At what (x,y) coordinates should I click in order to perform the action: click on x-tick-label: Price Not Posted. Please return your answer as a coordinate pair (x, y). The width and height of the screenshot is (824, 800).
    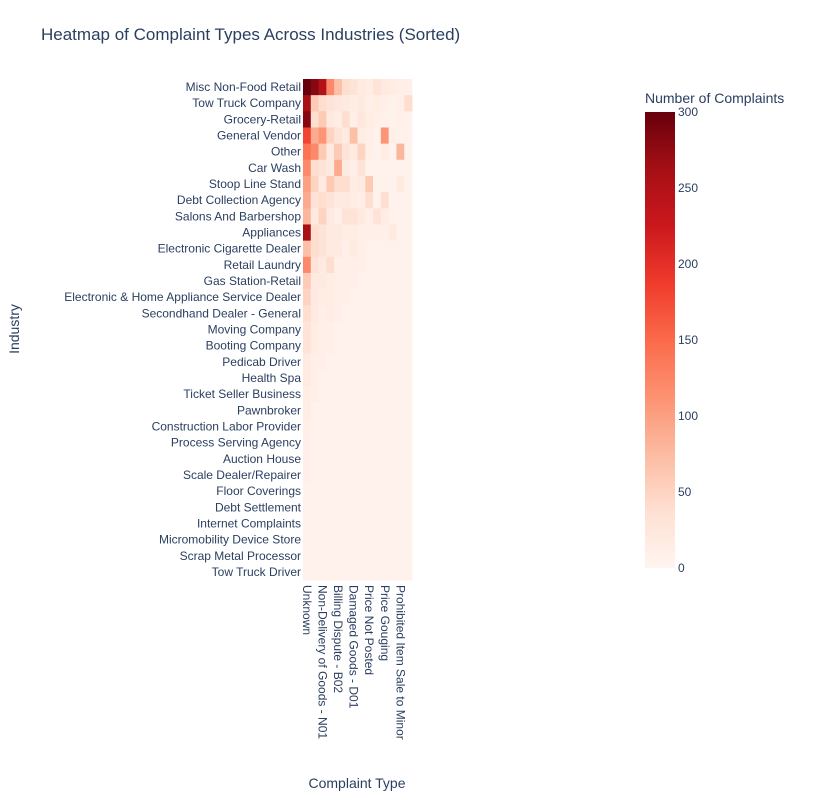
    Looking at the image, I should click on (369, 630).